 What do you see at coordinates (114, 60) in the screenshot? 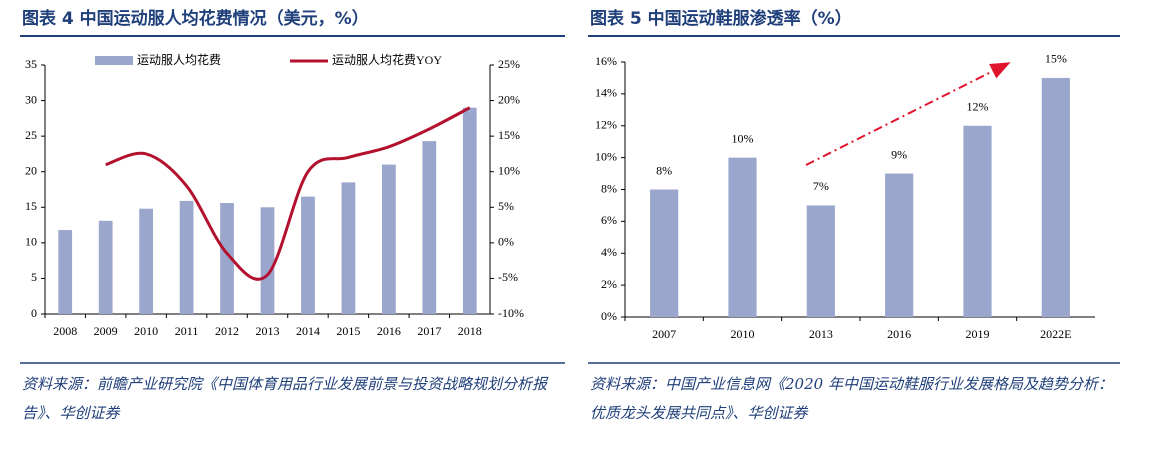
I see `legend-swatch` at bounding box center [114, 60].